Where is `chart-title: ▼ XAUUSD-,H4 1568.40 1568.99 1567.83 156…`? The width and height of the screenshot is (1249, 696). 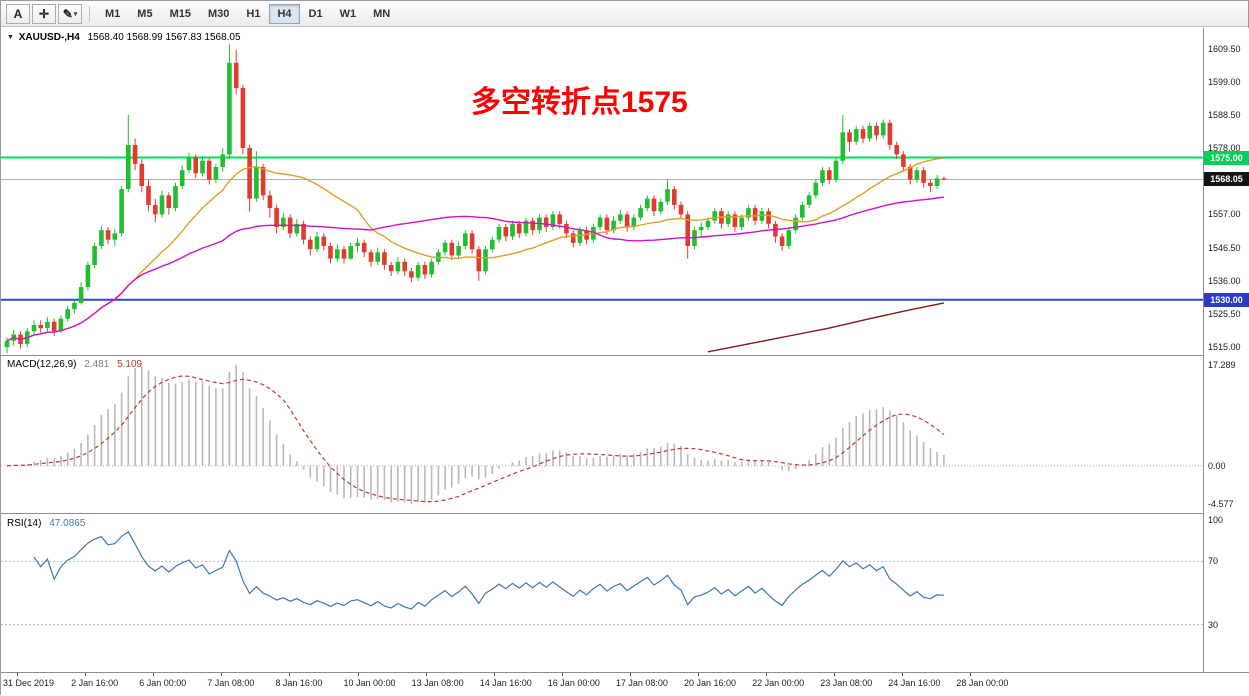
chart-title: ▼ XAUUSD-,H4 1568.40 1568.99 1567.83 156… is located at coordinates (124, 37).